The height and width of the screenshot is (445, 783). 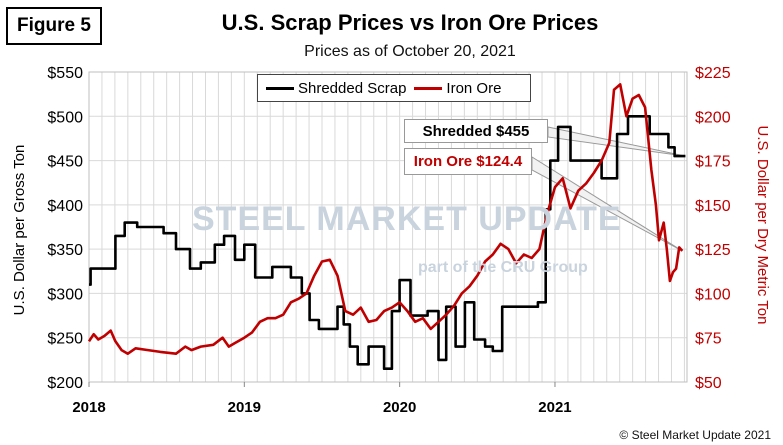 I want to click on x-tick-label: 2019, so click(x=244, y=407).